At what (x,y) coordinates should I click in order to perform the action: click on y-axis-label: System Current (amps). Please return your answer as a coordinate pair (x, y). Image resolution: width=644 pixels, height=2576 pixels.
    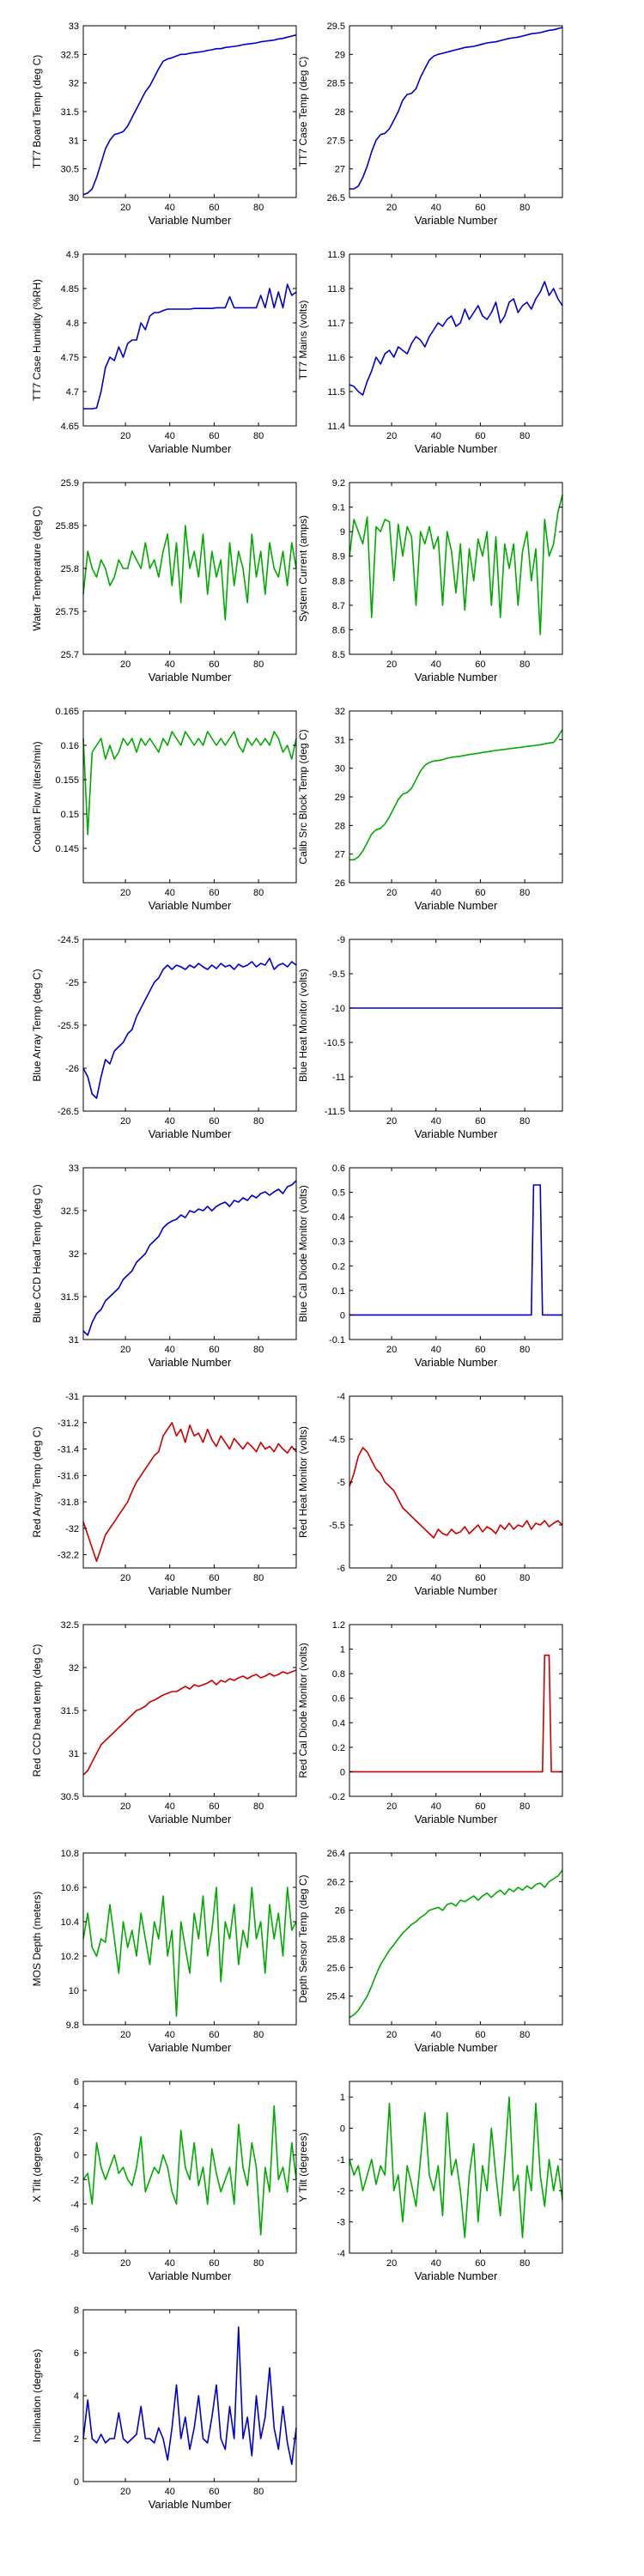
    Looking at the image, I should click on (303, 568).